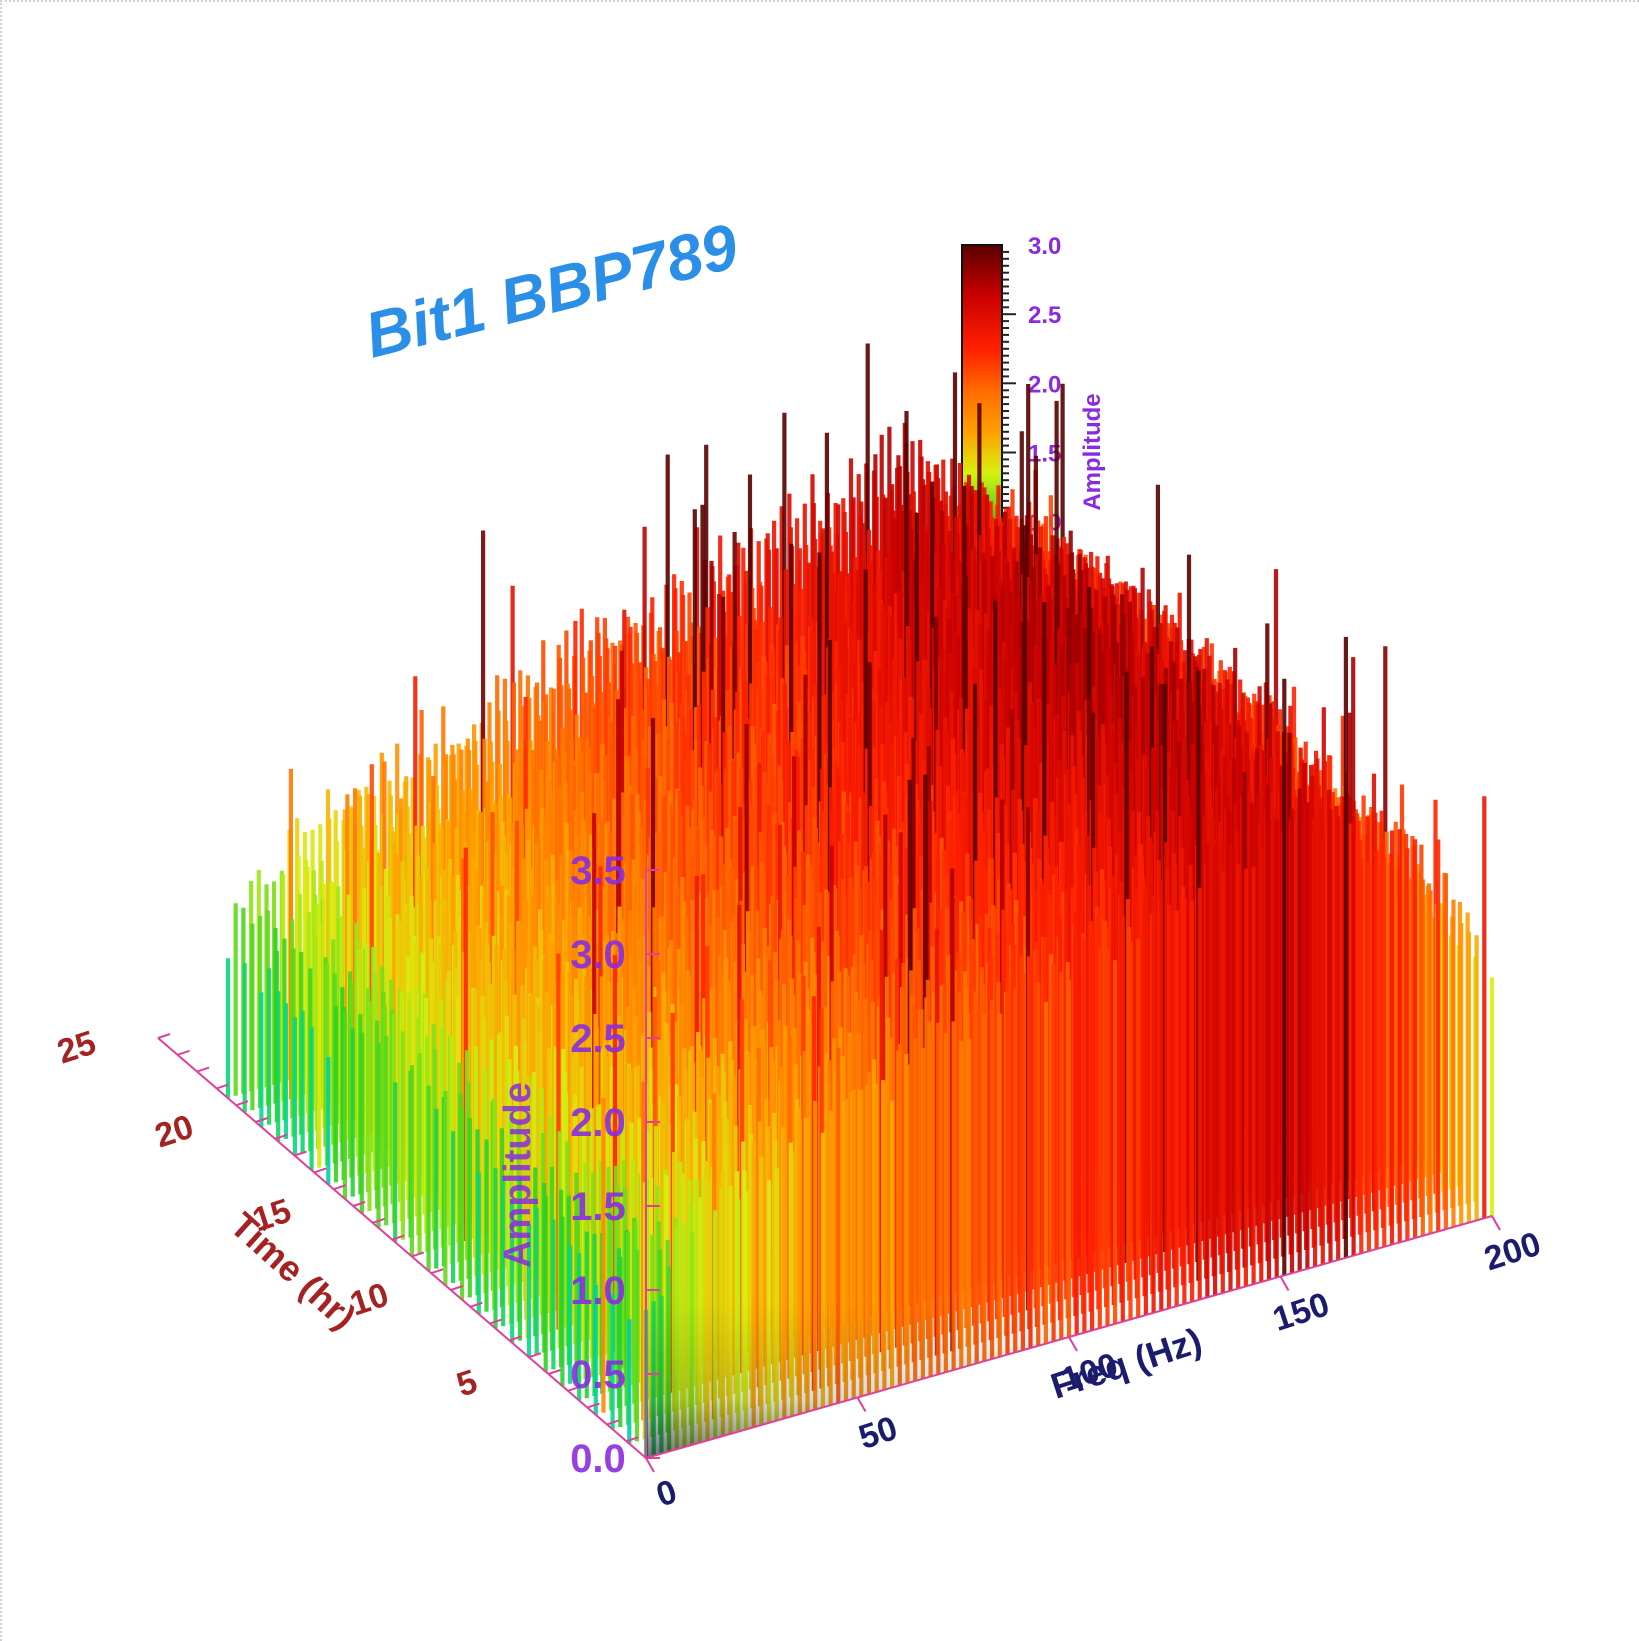 This screenshot has height=1641, width=1639. What do you see at coordinates (551, 291) in the screenshot?
I see `chart-title: Bit1 BBP789` at bounding box center [551, 291].